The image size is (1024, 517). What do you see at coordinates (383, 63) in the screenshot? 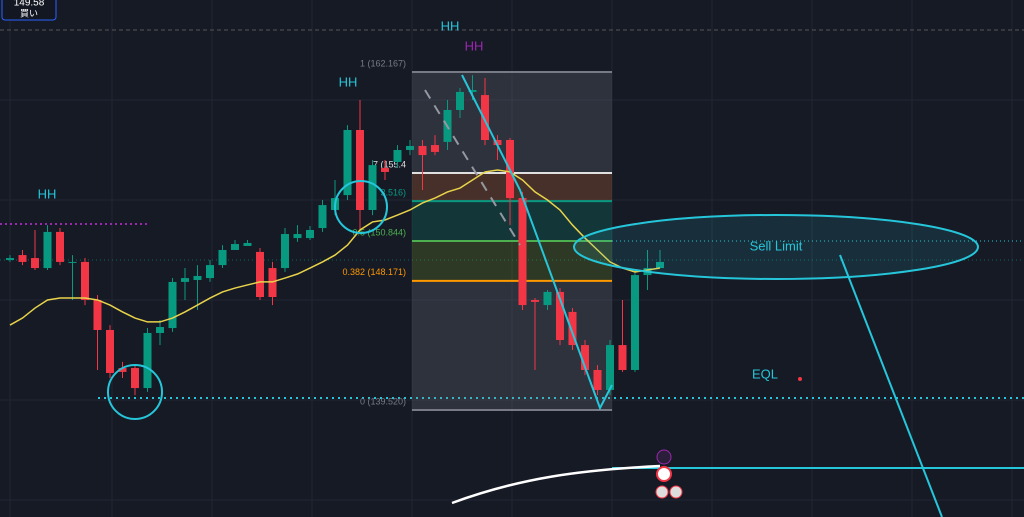
I see `fib-label: 1 (162.167)` at bounding box center [383, 63].